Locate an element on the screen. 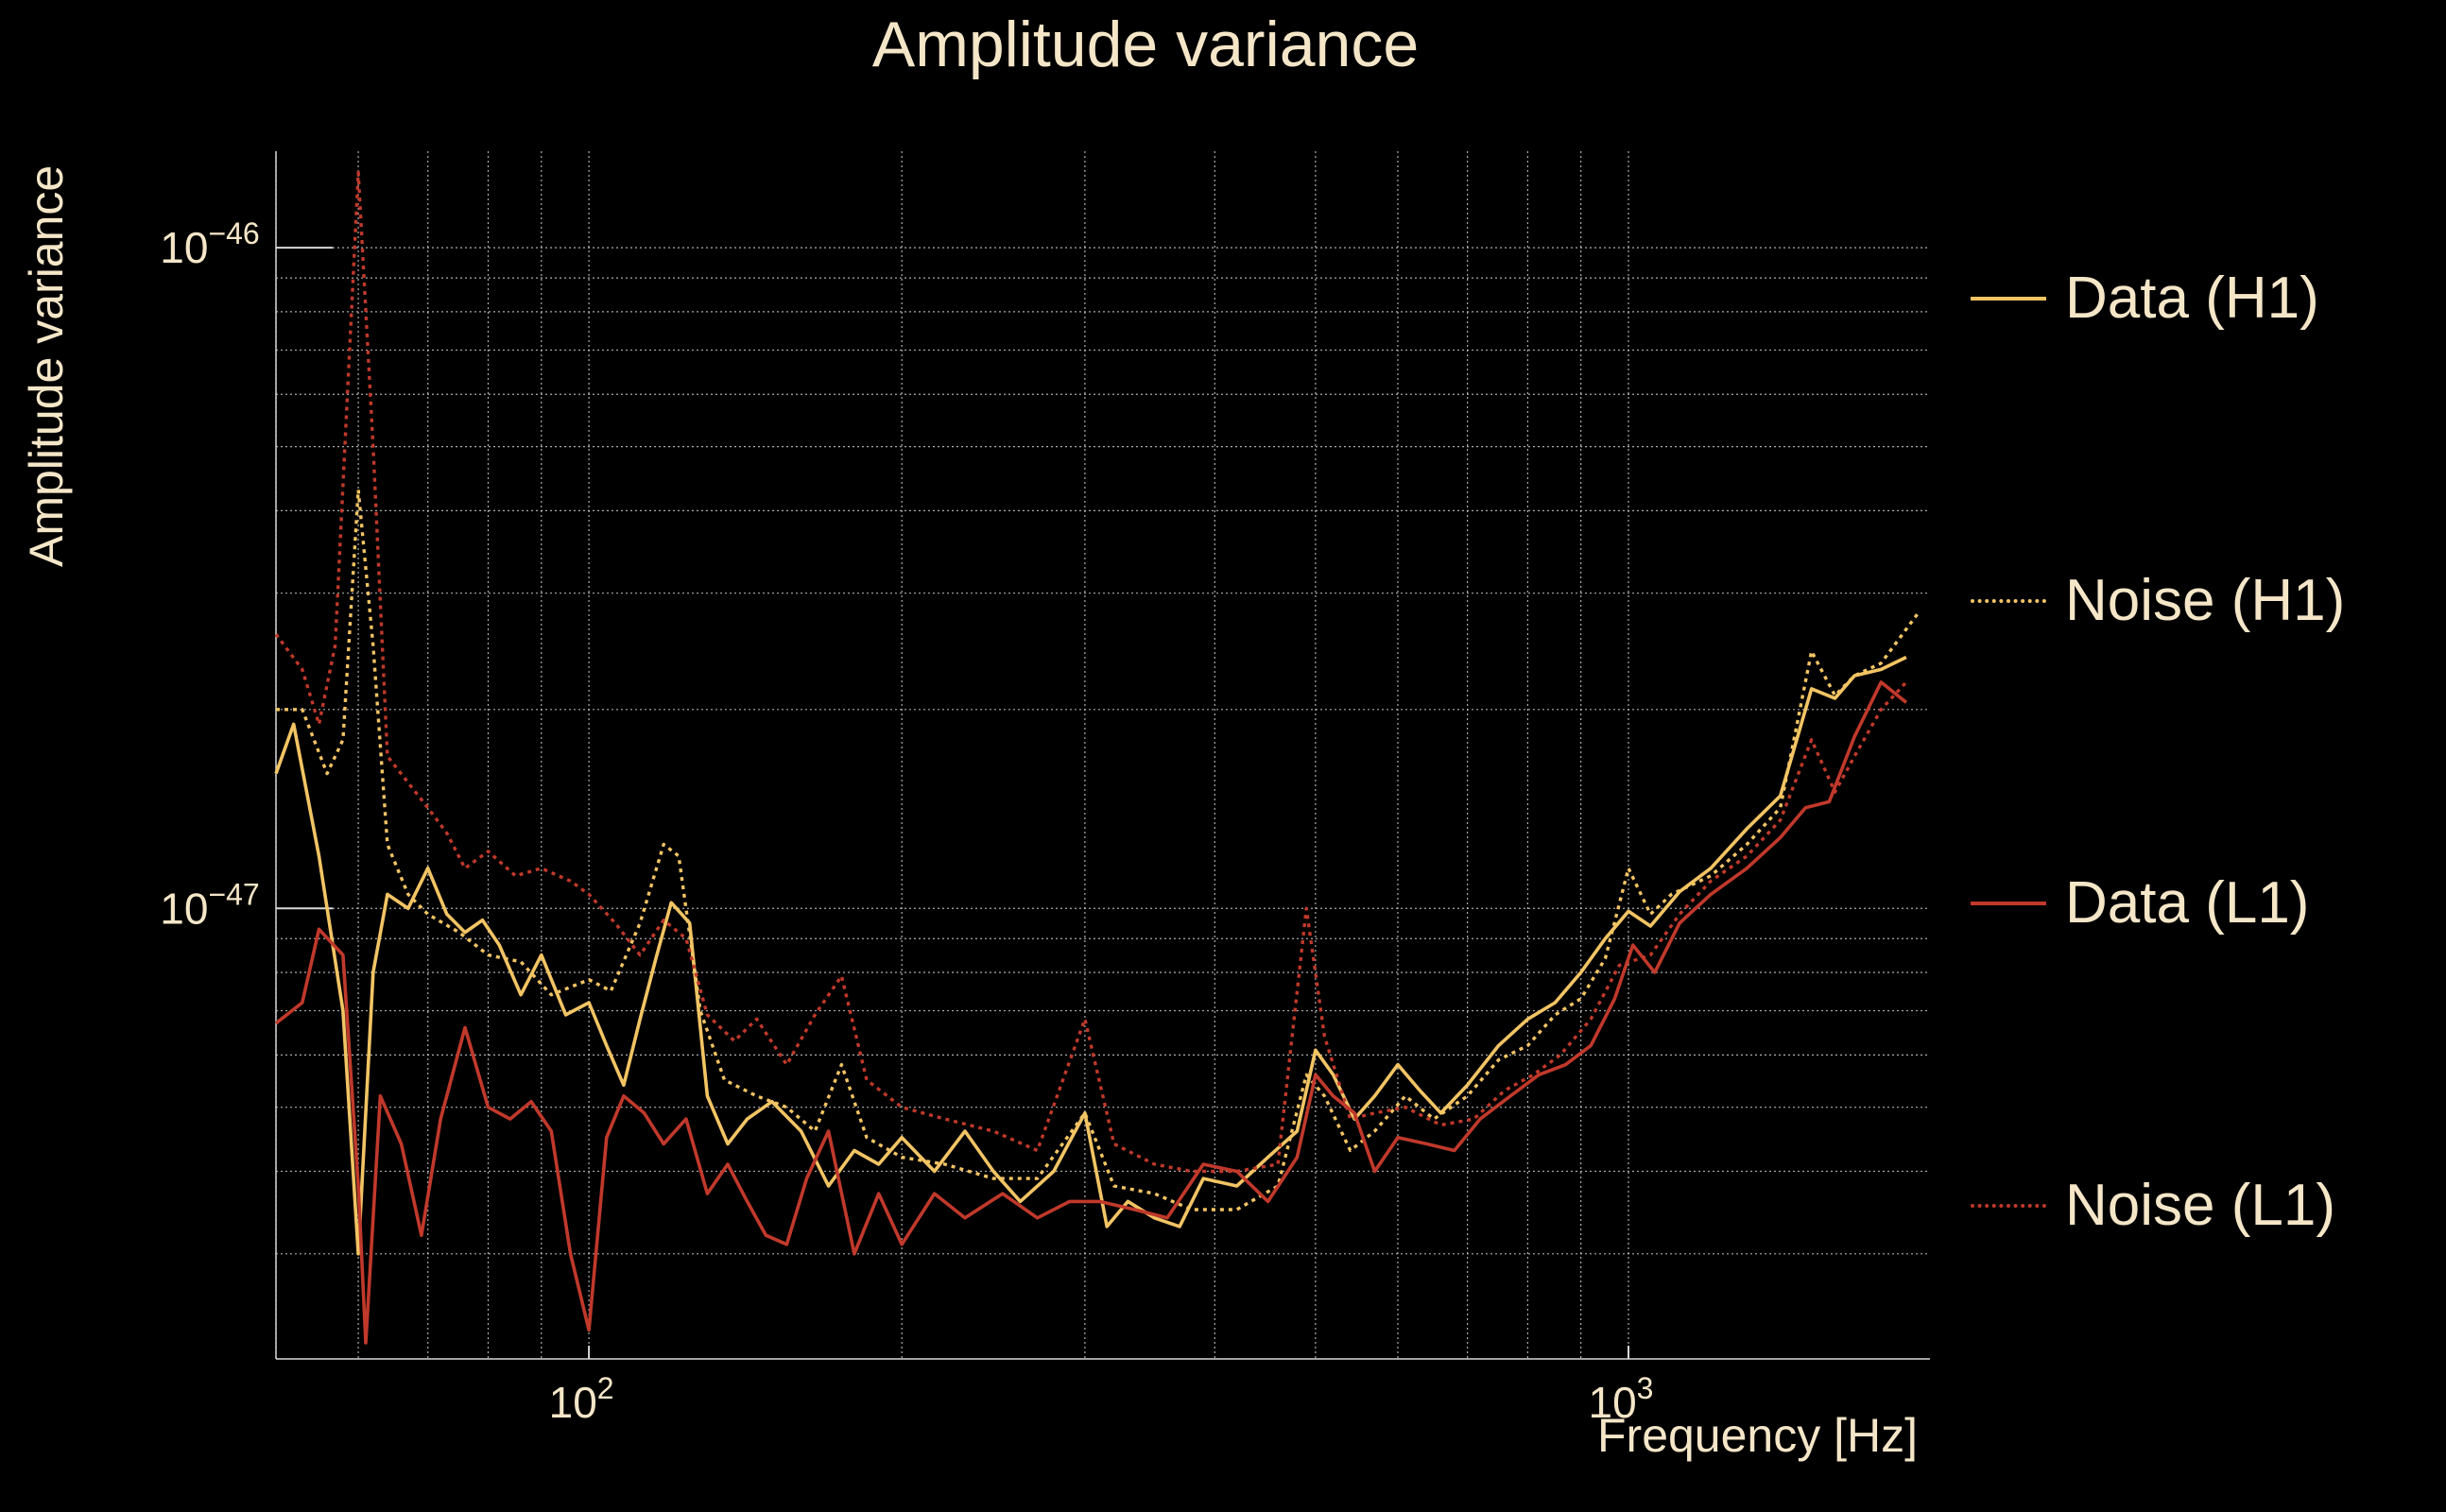 The width and height of the screenshot is (2446, 1512). legend-item: Noise (L1) is located at coordinates (2153, 1205).